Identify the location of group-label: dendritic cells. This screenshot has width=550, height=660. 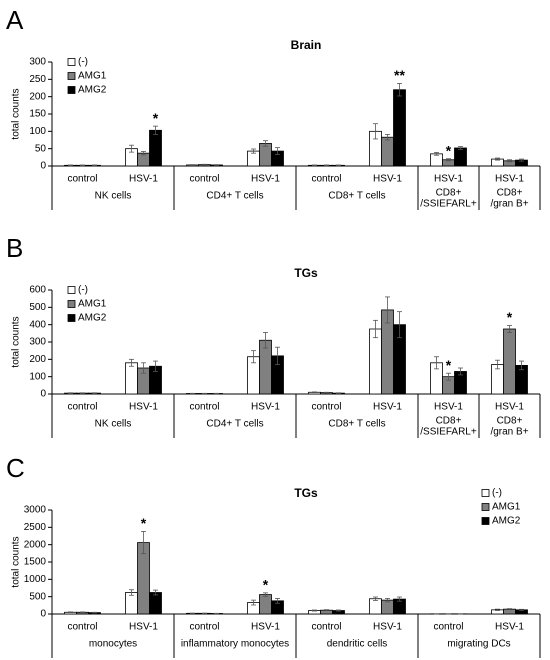
(357, 644).